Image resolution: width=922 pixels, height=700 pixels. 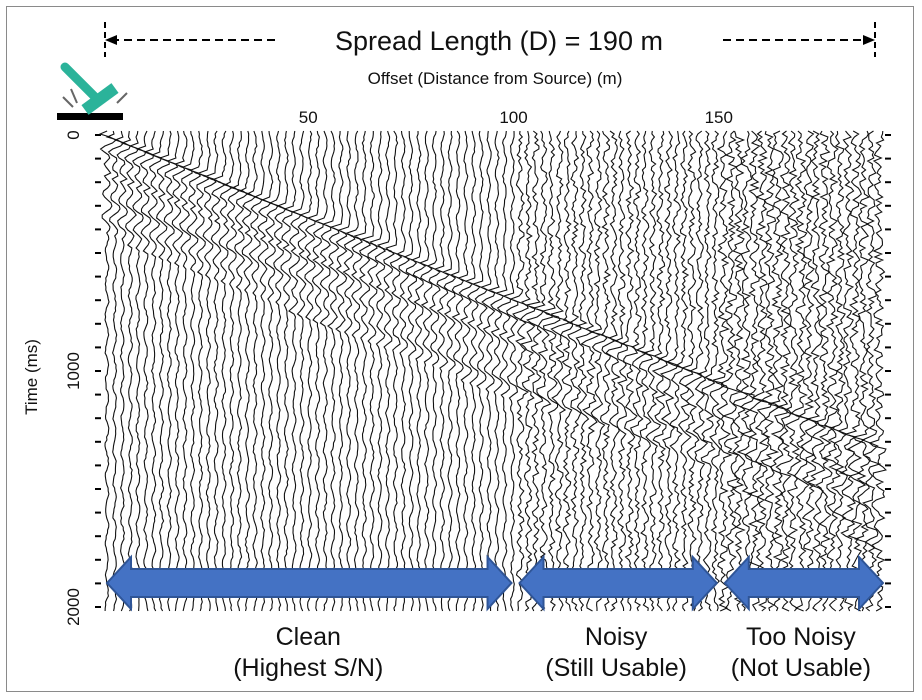 I want to click on zone-arrows, so click(x=495, y=583).